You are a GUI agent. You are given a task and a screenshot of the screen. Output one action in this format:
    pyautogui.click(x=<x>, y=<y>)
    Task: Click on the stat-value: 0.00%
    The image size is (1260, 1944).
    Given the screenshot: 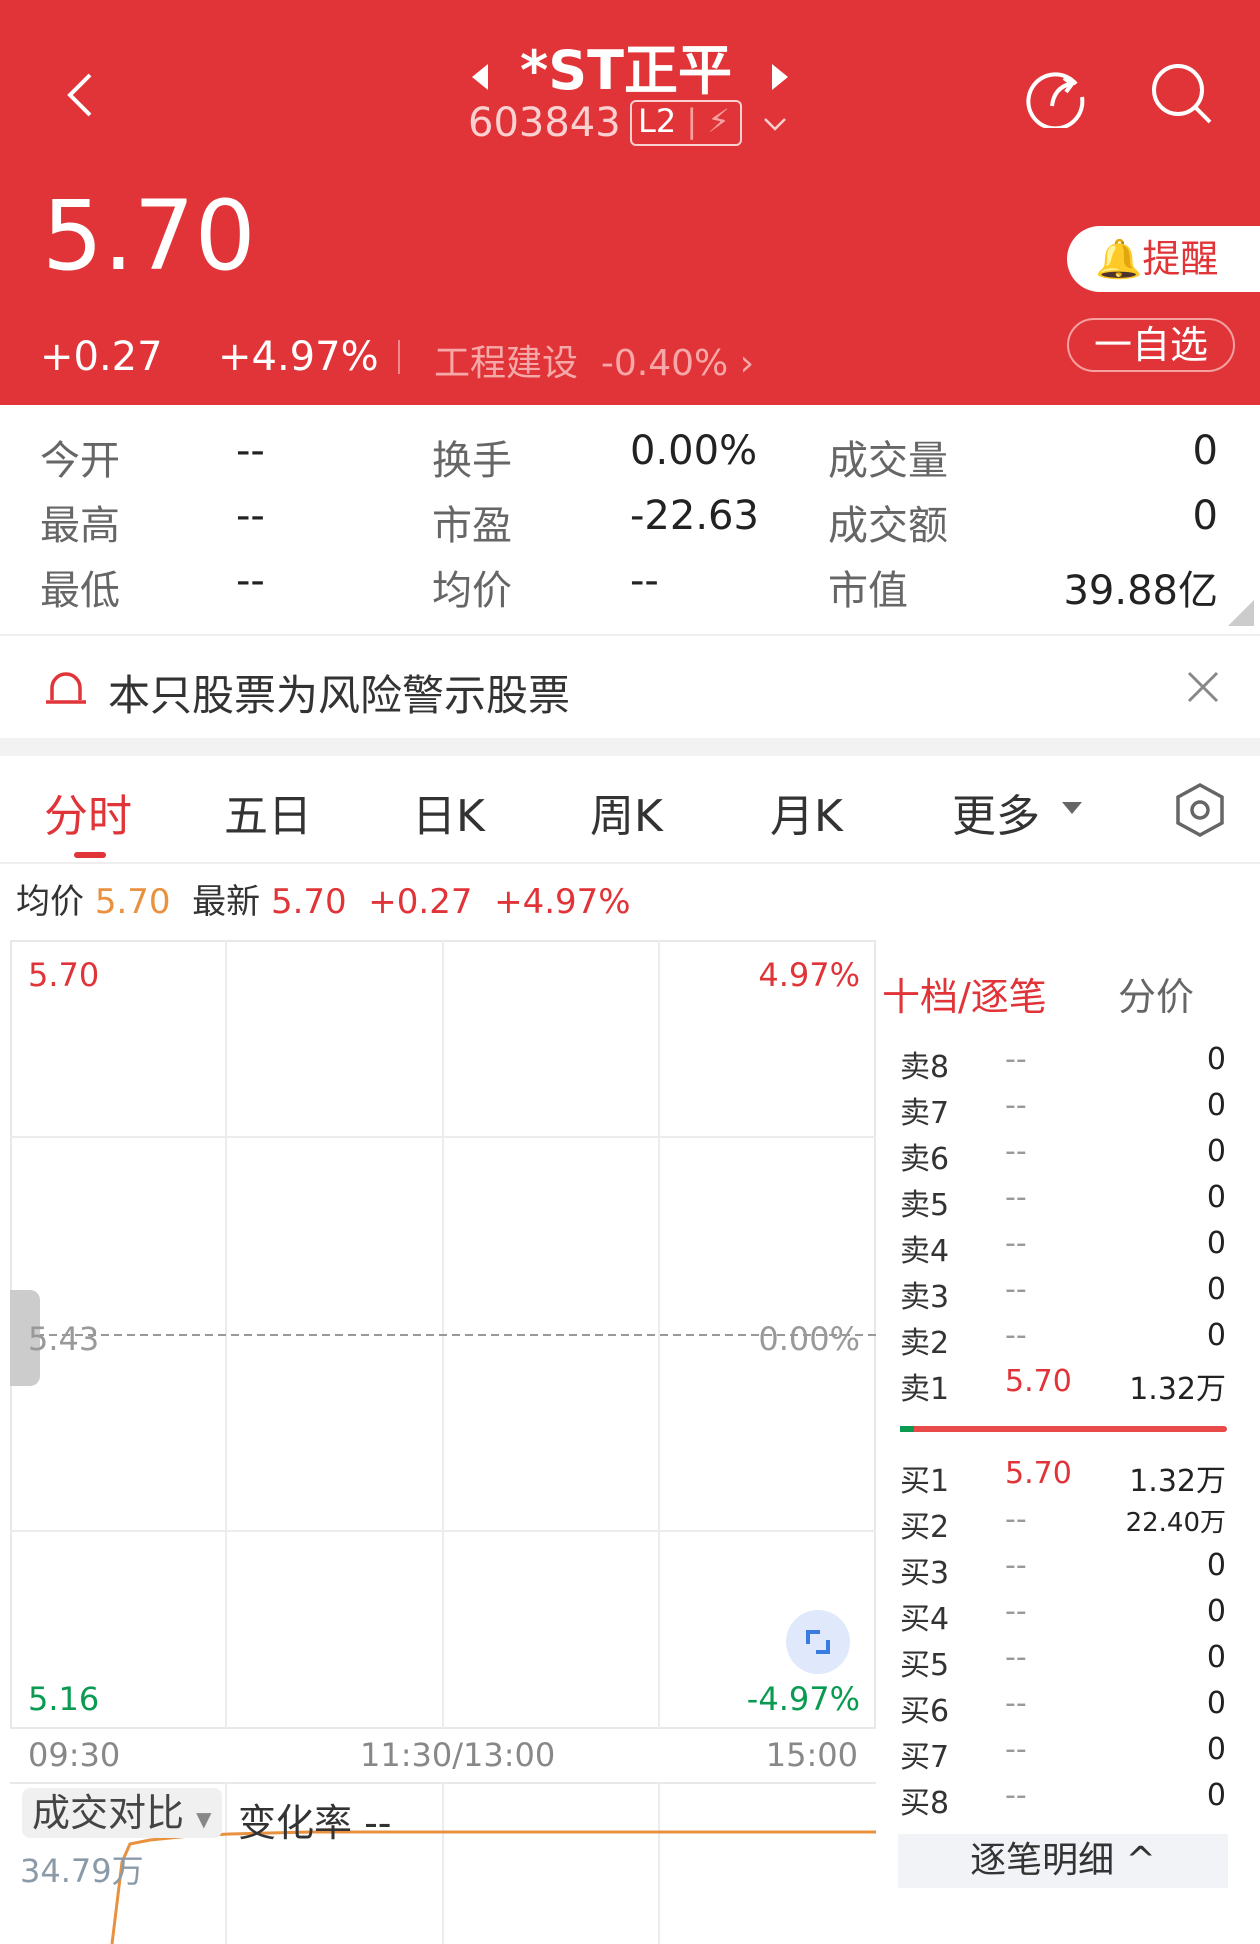 What is the action you would take?
    pyautogui.click(x=694, y=451)
    